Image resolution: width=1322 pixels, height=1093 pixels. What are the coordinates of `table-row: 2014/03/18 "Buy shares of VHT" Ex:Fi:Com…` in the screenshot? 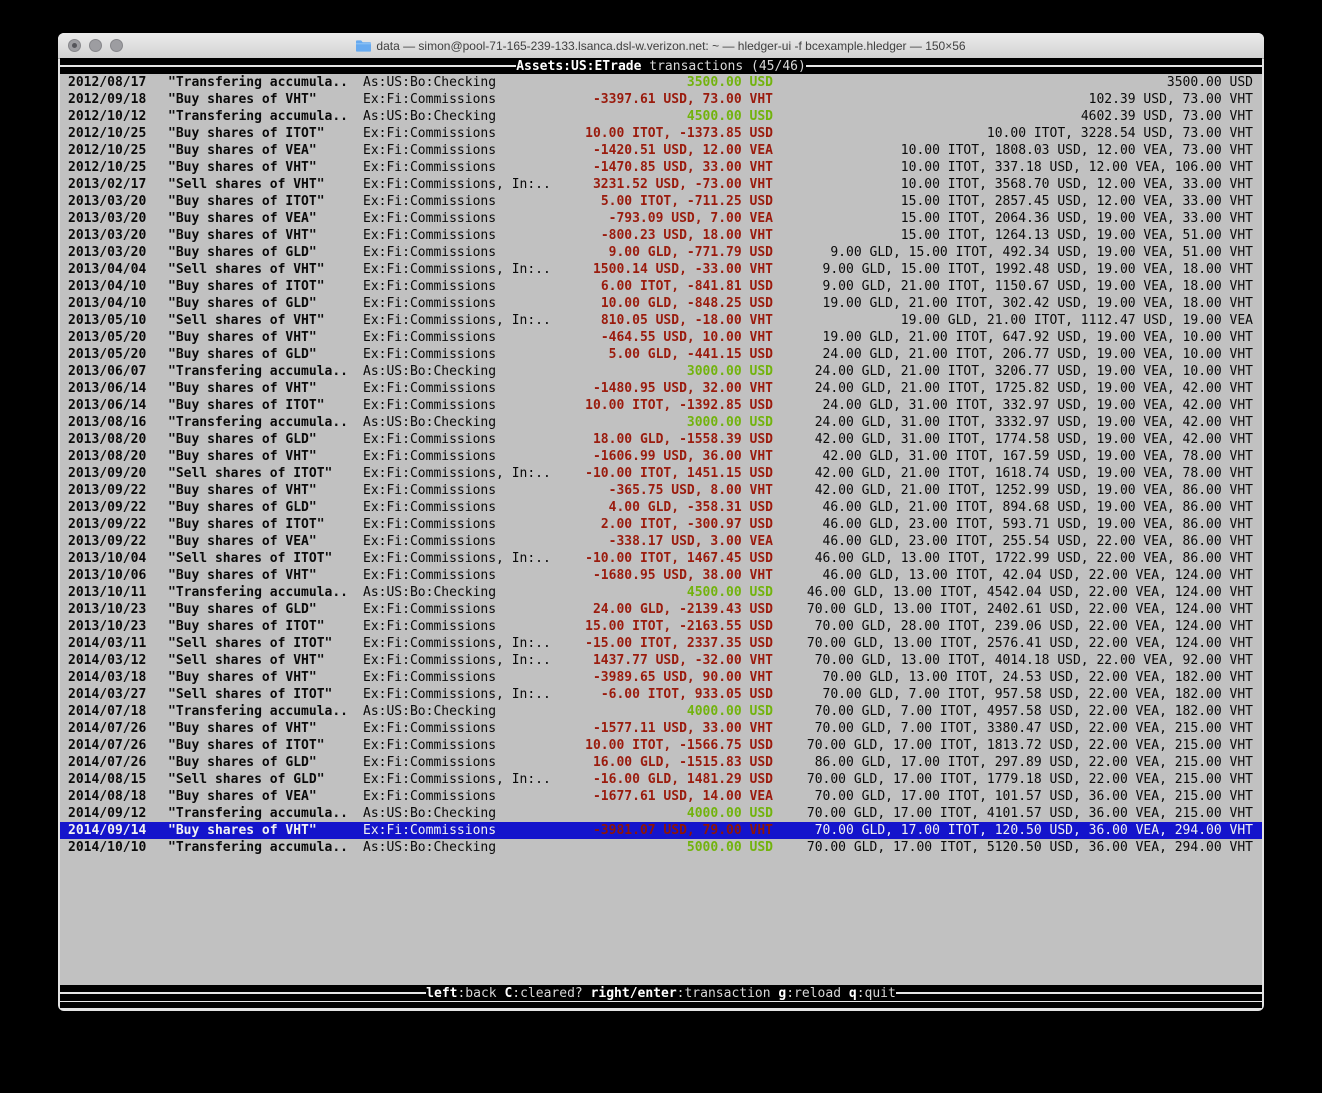 It's located at (661, 677).